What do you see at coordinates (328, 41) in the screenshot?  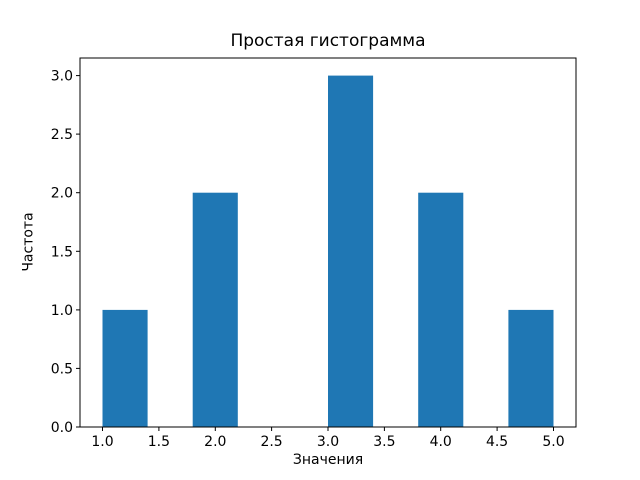 I see `chart-title: Простая гистограмма` at bounding box center [328, 41].